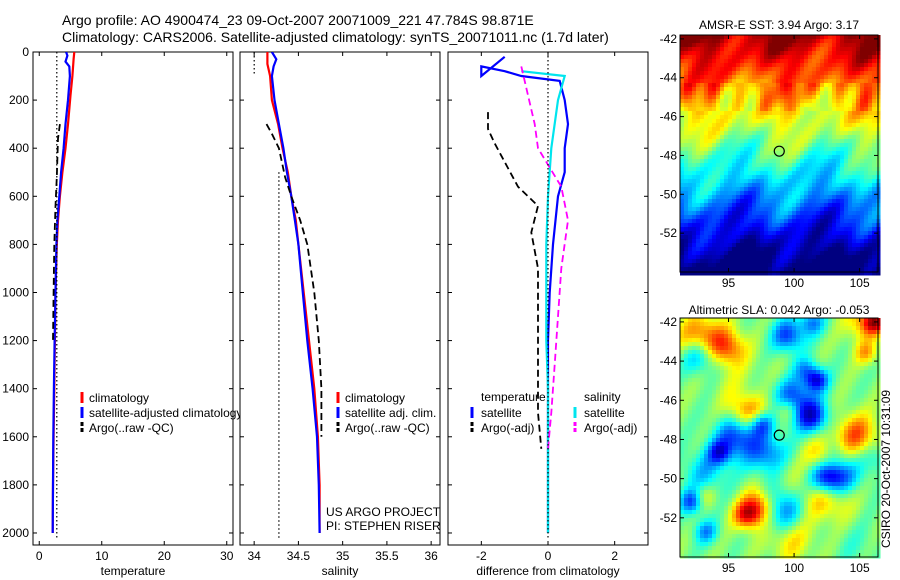 Image resolution: width=900 pixels, height=580 pixels. Describe the element at coordinates (61, 293) in the screenshot. I see `temperature-series-satellite-adjusted-climatology-line` at that location.